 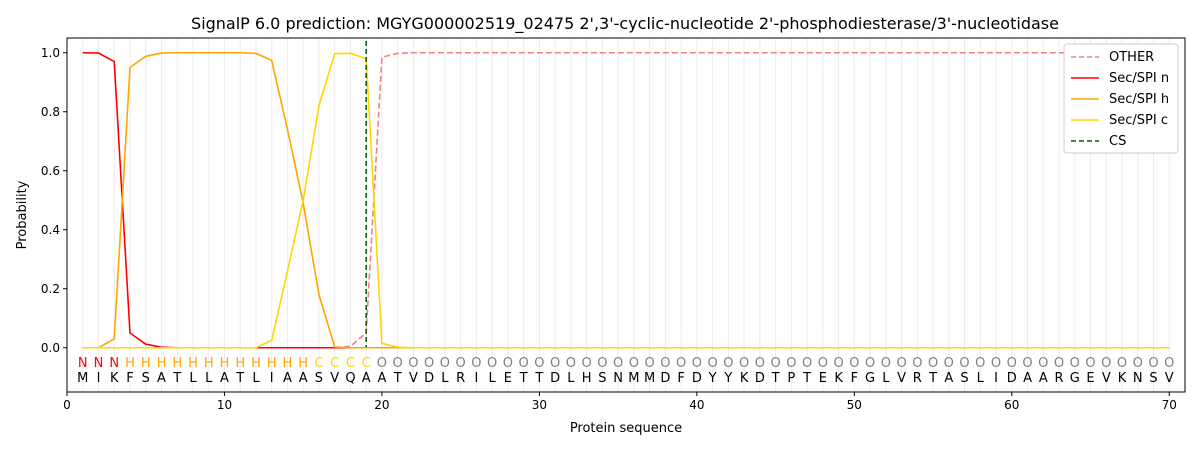 What do you see at coordinates (50, 230) in the screenshot?
I see `y-tick-label: 0.4` at bounding box center [50, 230].